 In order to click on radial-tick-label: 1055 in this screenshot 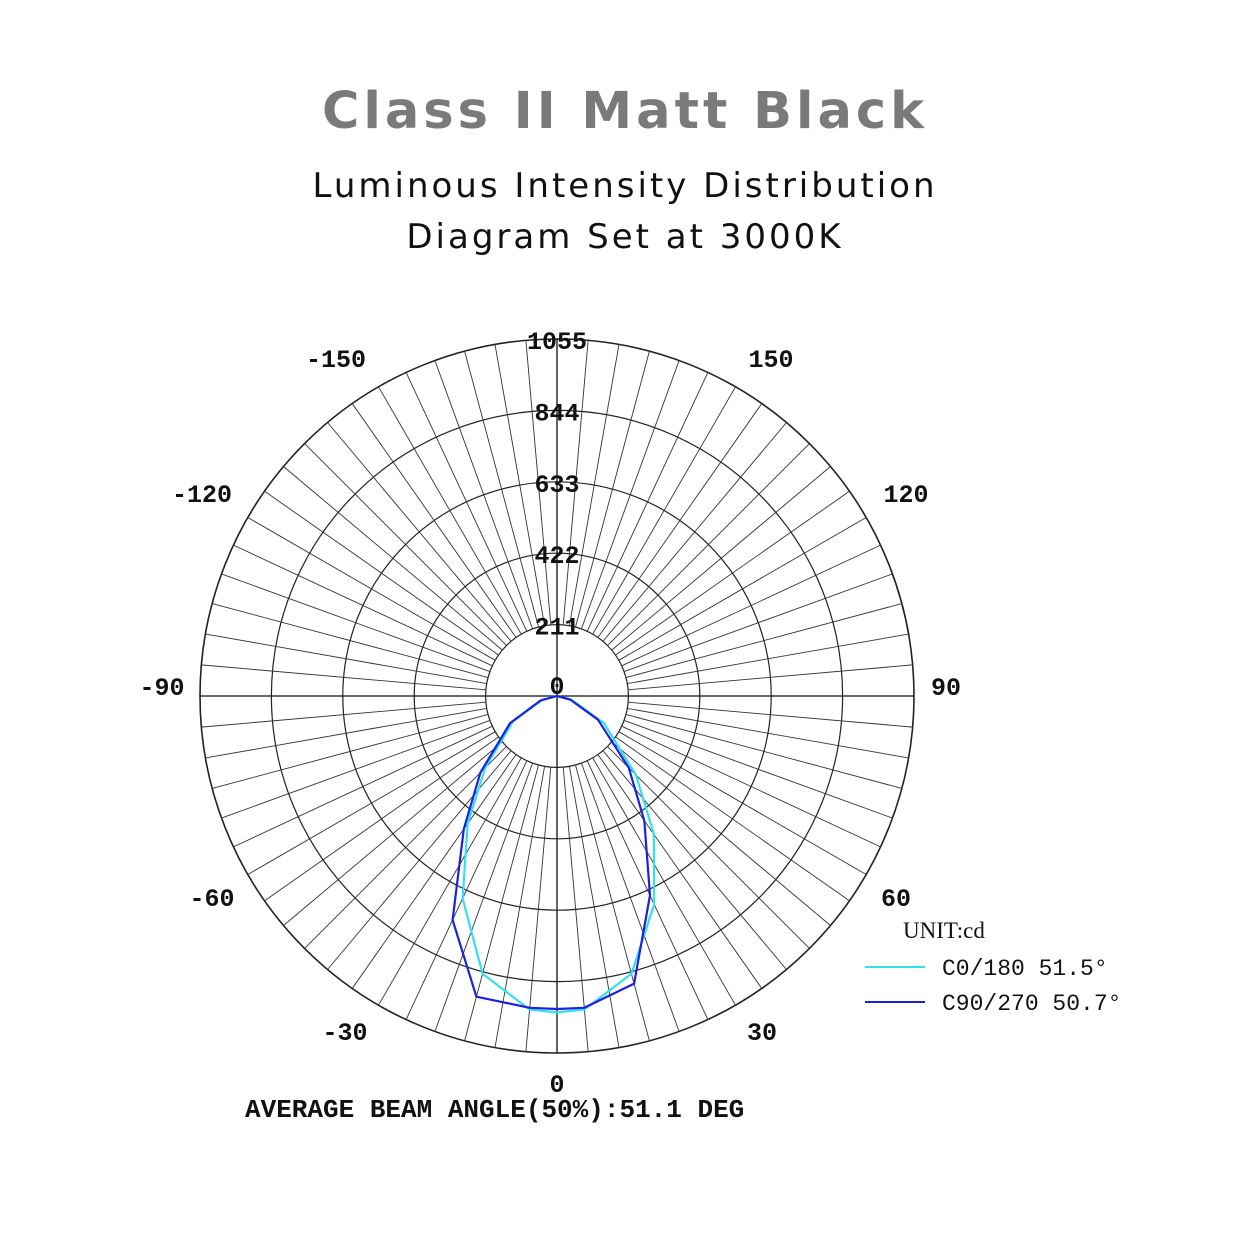, I will do `click(557, 342)`.